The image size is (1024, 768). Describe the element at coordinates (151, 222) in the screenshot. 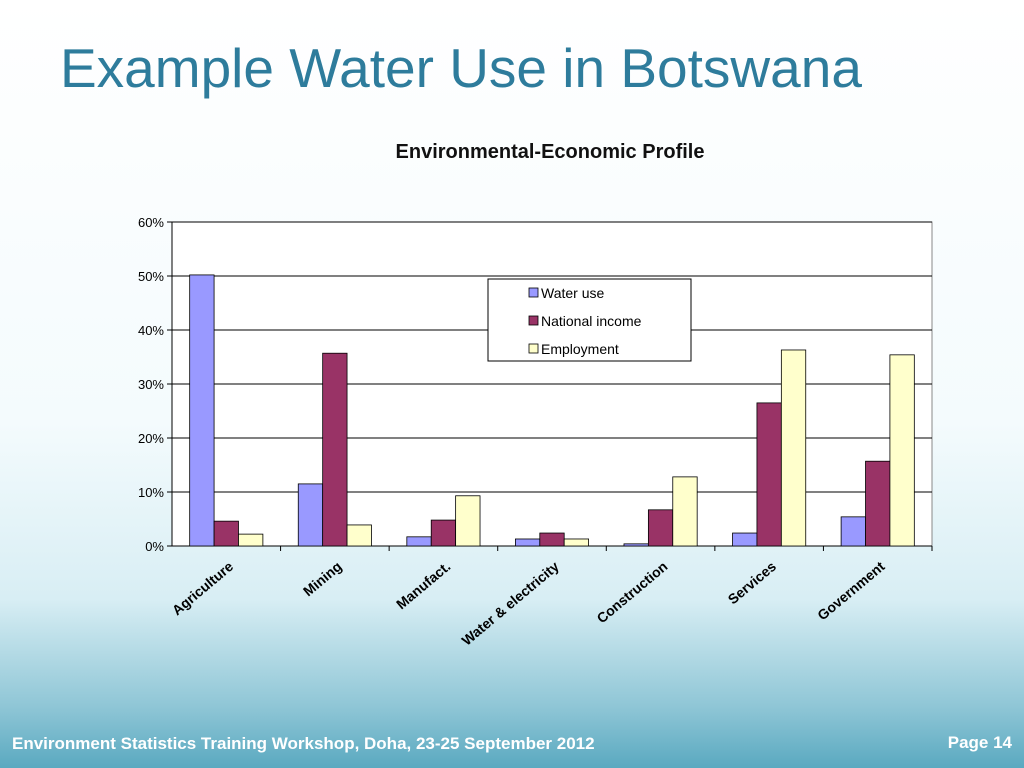

I see `y-tick-label: 60%` at that location.